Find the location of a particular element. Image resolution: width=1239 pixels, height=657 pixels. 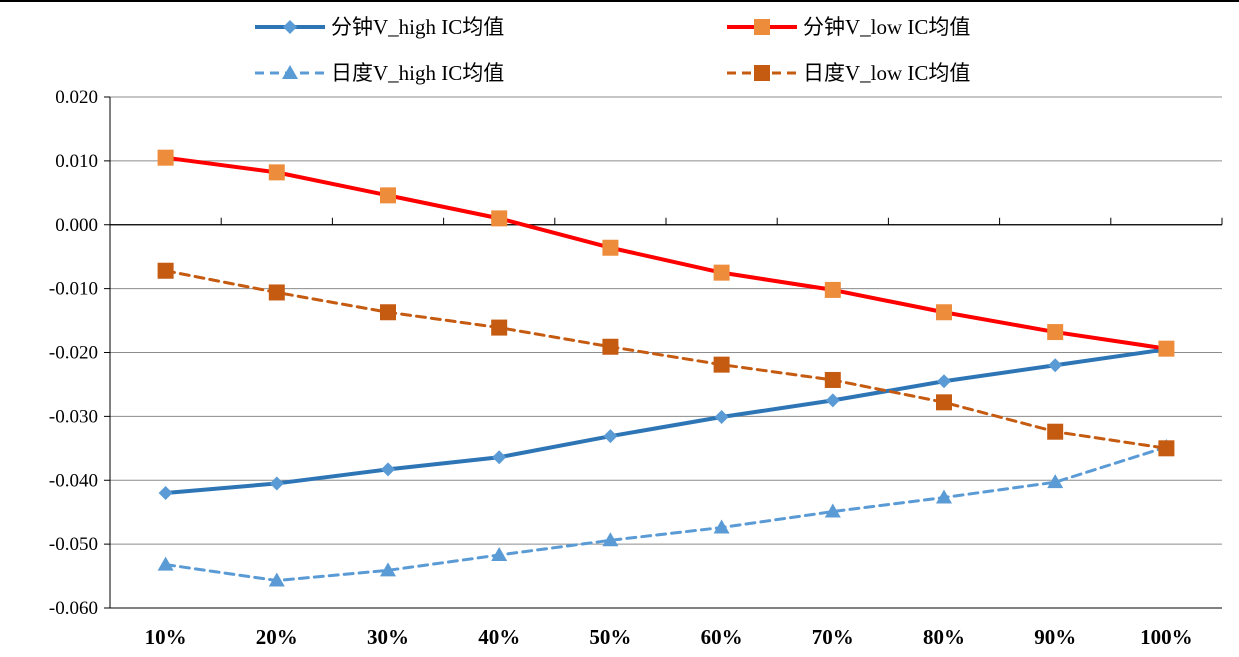

x-tick-label: 70% is located at coordinates (833, 637).